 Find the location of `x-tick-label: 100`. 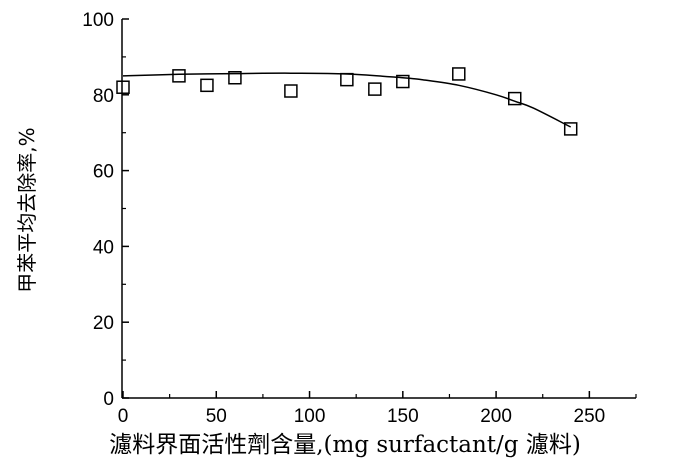

x-tick-label: 100 is located at coordinates (310, 416).